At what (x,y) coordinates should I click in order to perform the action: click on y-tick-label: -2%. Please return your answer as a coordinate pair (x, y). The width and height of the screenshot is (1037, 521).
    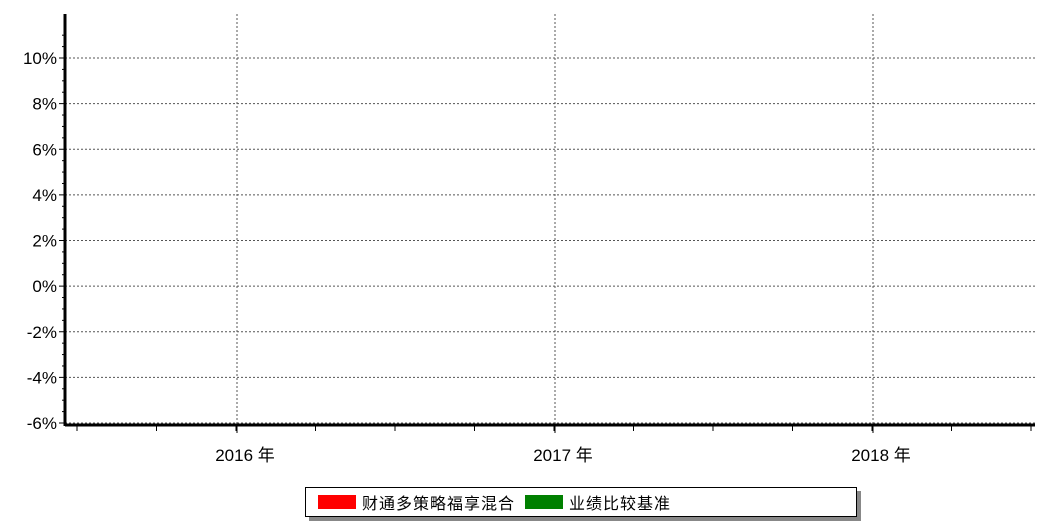
    Looking at the image, I should click on (42, 332).